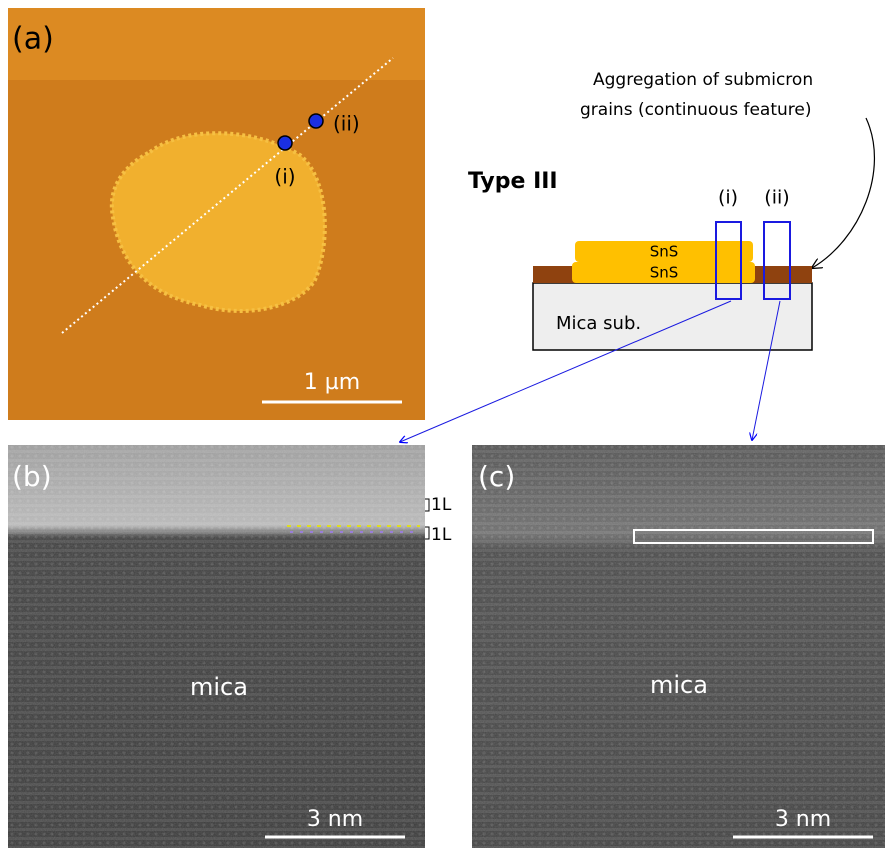 The height and width of the screenshot is (857, 886). What do you see at coordinates (696, 110) in the screenshot?
I see `annotation: grains (continuous feature)` at bounding box center [696, 110].